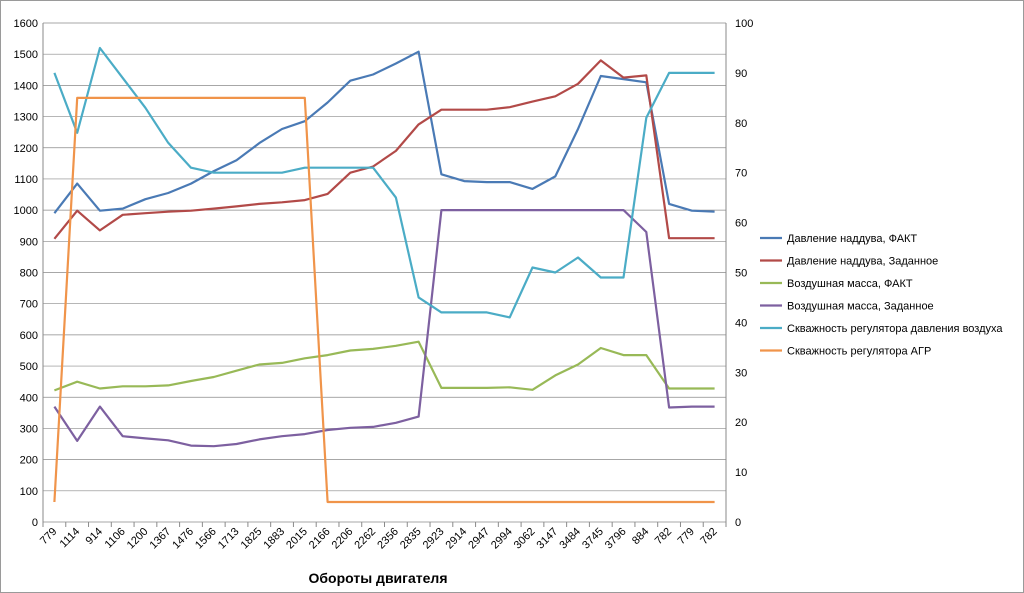 Image resolution: width=1024 pixels, height=593 pixels. I want to click on right-axis-ticks: 0 10 20 30 40 50 60 70 80 90 100, so click(744, 273).